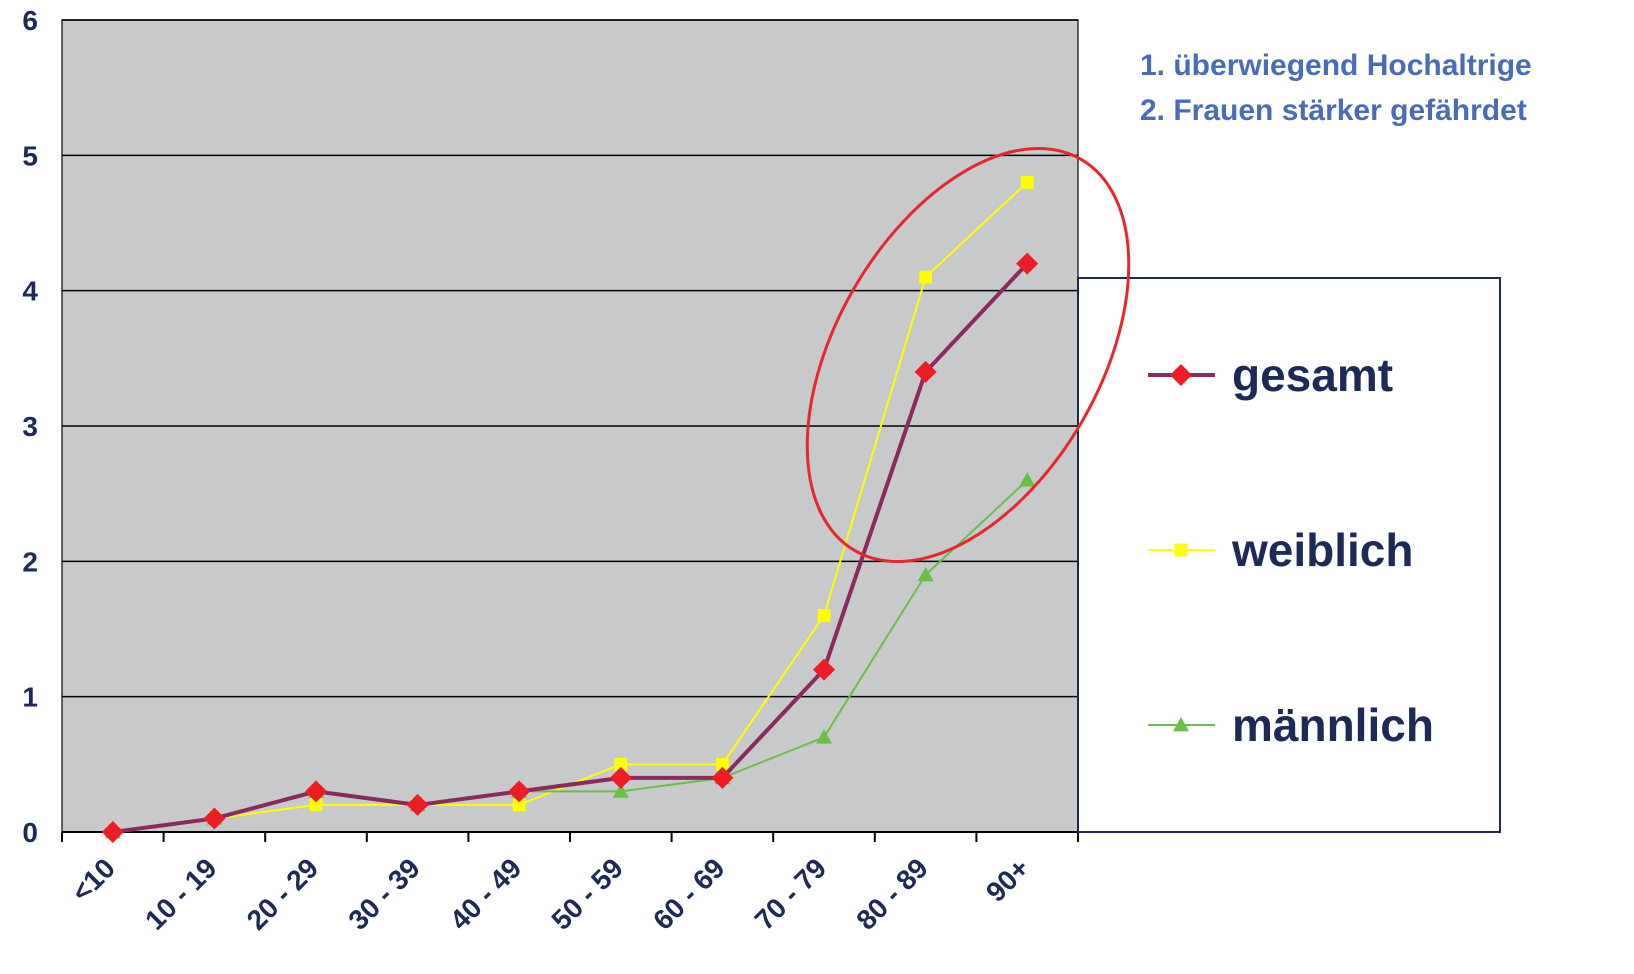 The width and height of the screenshot is (1634, 974). What do you see at coordinates (1322, 550) in the screenshot?
I see `legend-label: weiblich` at bounding box center [1322, 550].